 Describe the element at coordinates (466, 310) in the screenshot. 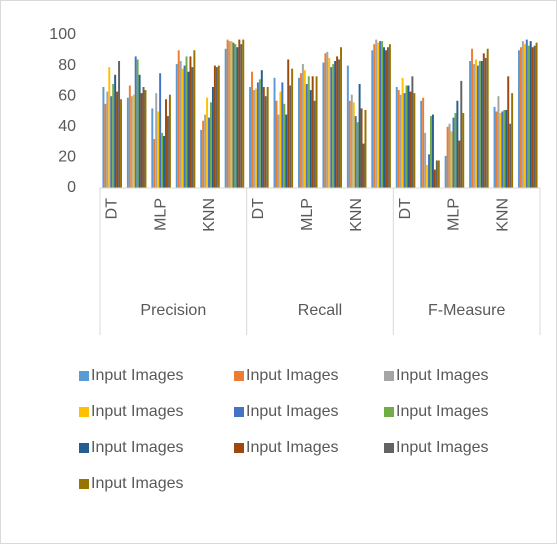

I see `group-label: F-Measure` at that location.